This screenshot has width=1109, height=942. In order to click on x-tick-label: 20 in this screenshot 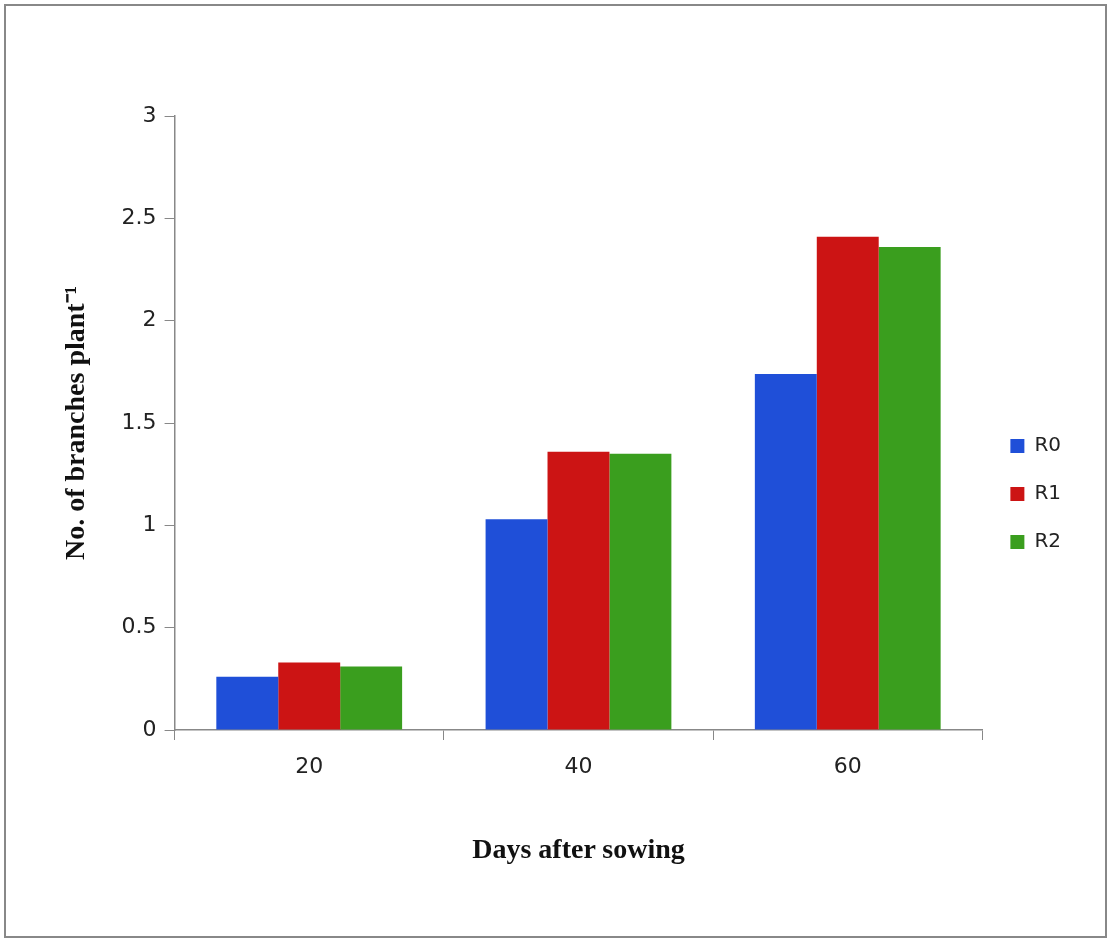, I will do `click(309, 765)`.